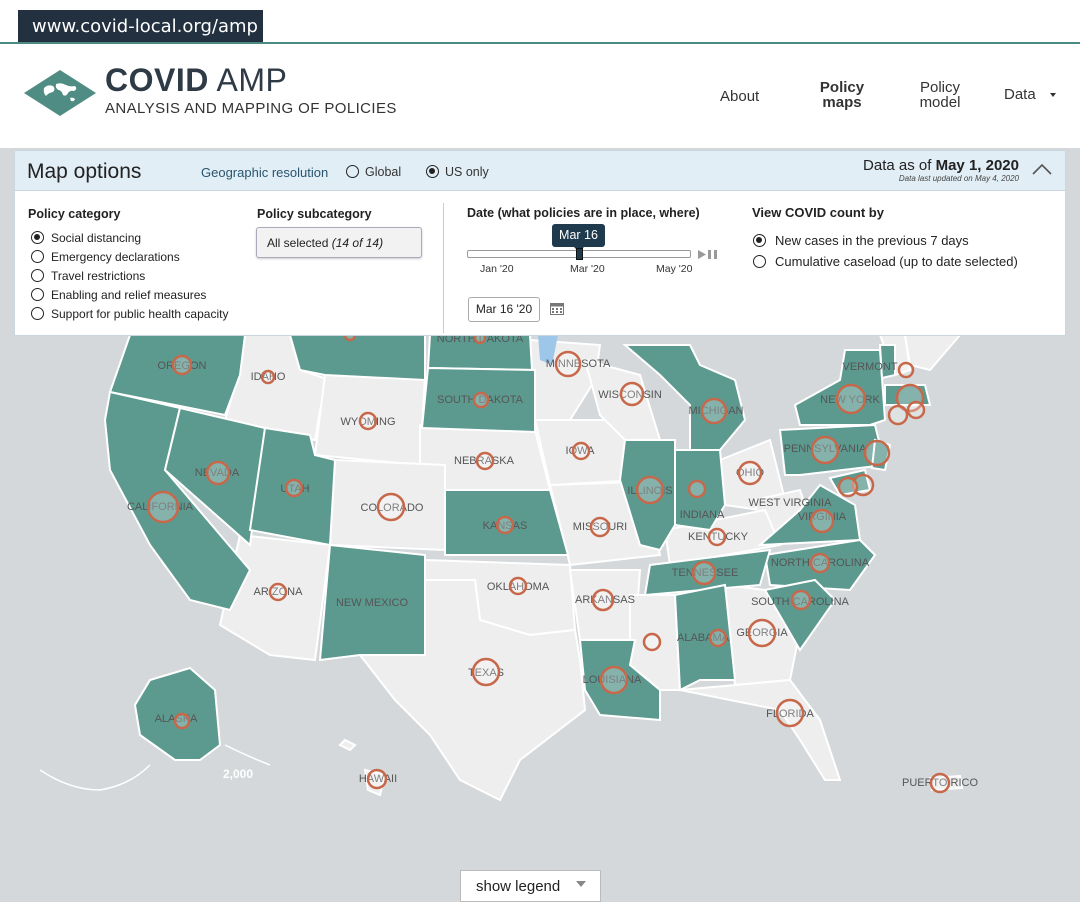 This screenshot has width=1080, height=902. I want to click on count-new-cases-7-days: New cases in the previous 7 days, so click(861, 240).